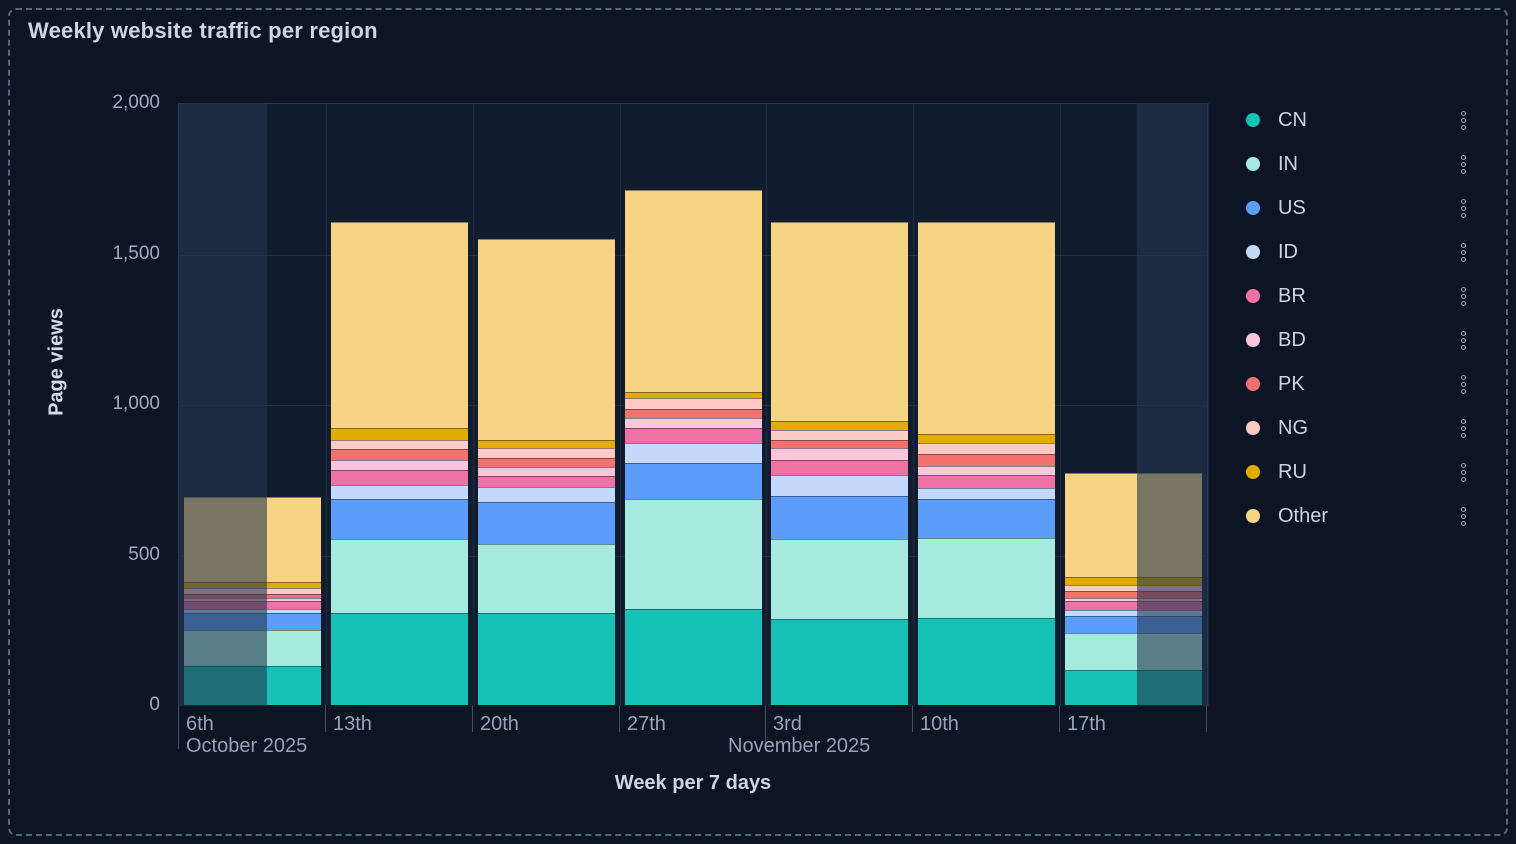  Describe the element at coordinates (1356, 340) in the screenshot. I see `legend-row-BD: BD` at that location.